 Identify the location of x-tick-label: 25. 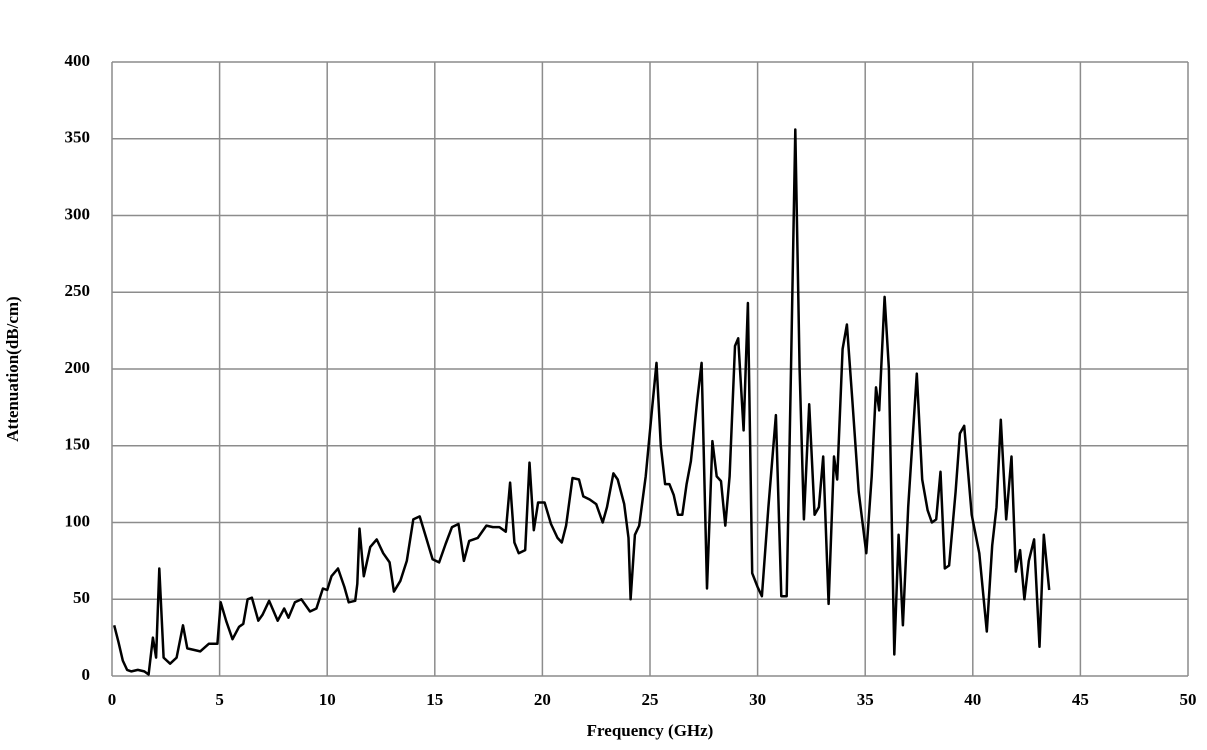
(650, 699).